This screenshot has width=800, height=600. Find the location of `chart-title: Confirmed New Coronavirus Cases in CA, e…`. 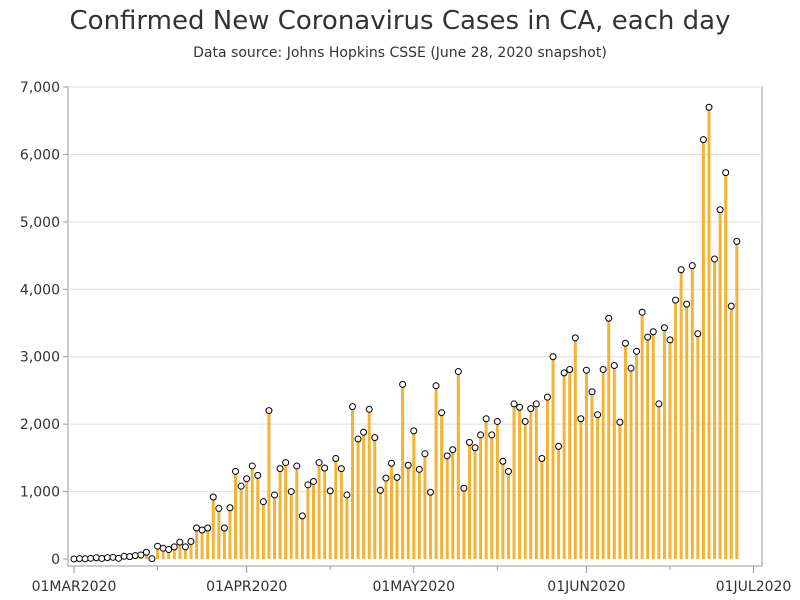

chart-title: Confirmed New Coronavirus Cases in CA, e… is located at coordinates (400, 21).